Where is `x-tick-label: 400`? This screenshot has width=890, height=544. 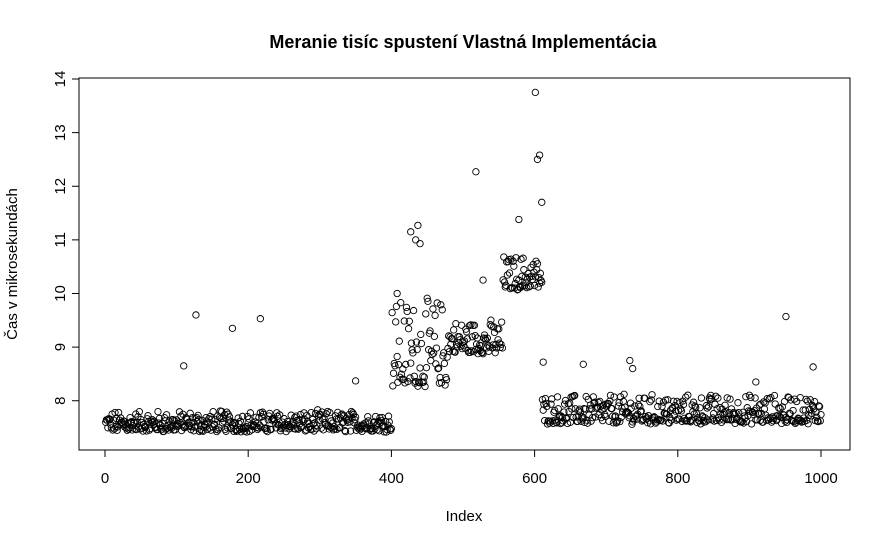 x-tick-label: 400 is located at coordinates (391, 478).